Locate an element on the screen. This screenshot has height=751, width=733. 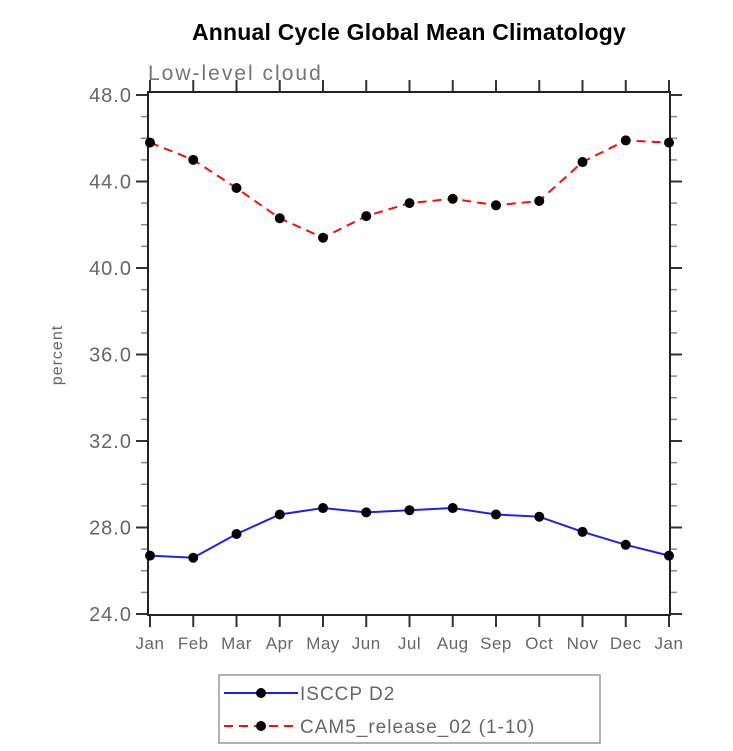
x-tick-label: Mar is located at coordinates (236, 643).